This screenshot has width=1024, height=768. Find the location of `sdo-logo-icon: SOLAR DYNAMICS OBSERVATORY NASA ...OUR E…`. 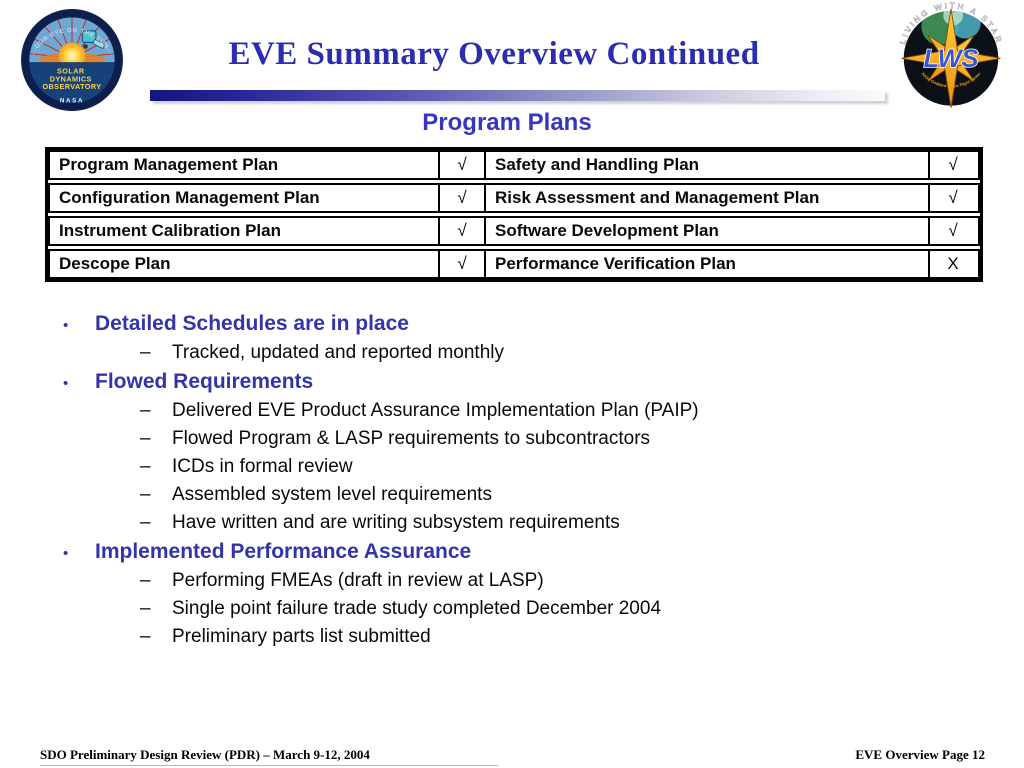

sdo-logo-icon: SOLAR DYNAMICS OBSERVATORY NASA ...OUR E… is located at coordinates (72, 60).